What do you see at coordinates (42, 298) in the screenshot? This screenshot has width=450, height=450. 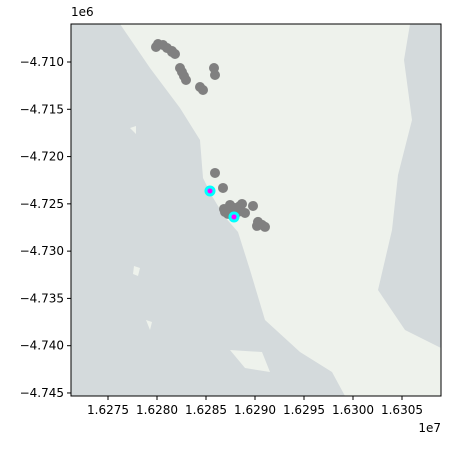 I see `y-tick-label: −4.735` at bounding box center [42, 298].